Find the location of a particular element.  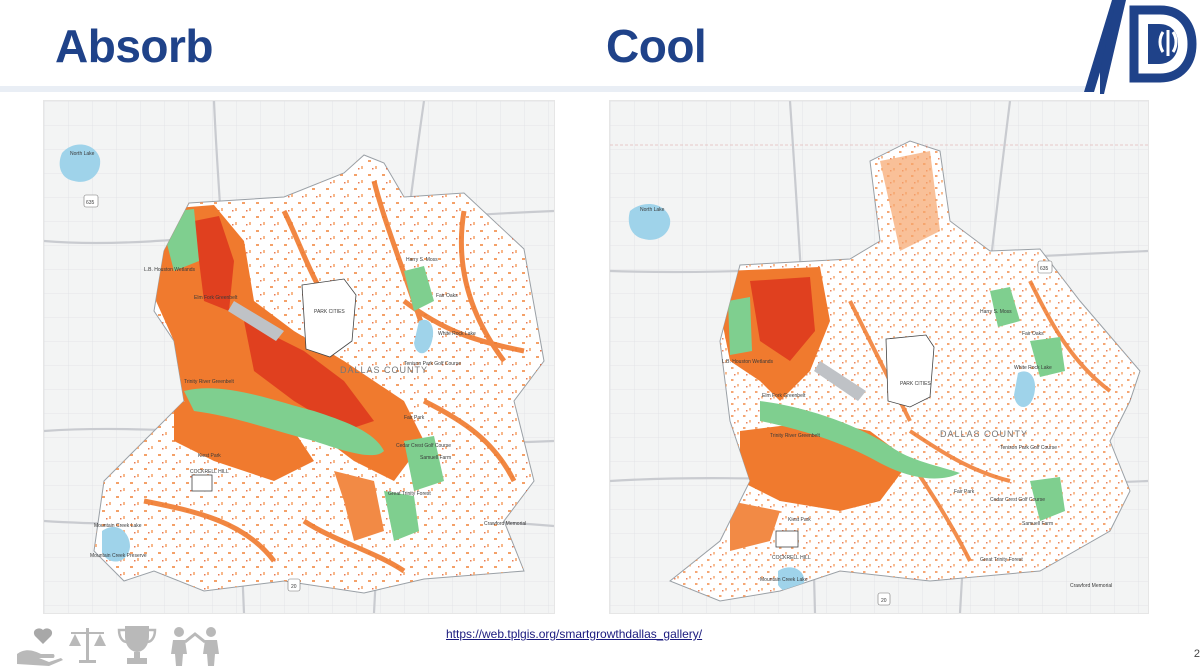

banner-stripe is located at coordinates (545, 89).